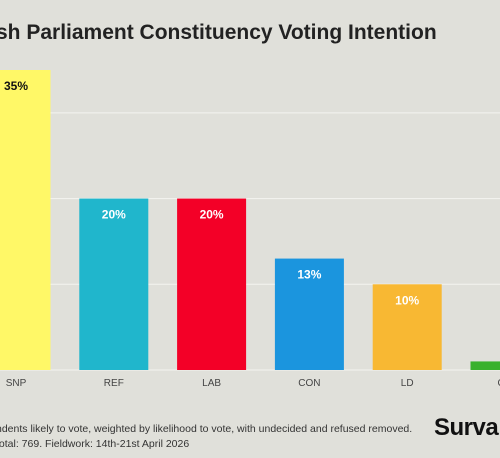  Describe the element at coordinates (407, 383) in the screenshot. I see `x-tick-label-ld: LD` at that location.